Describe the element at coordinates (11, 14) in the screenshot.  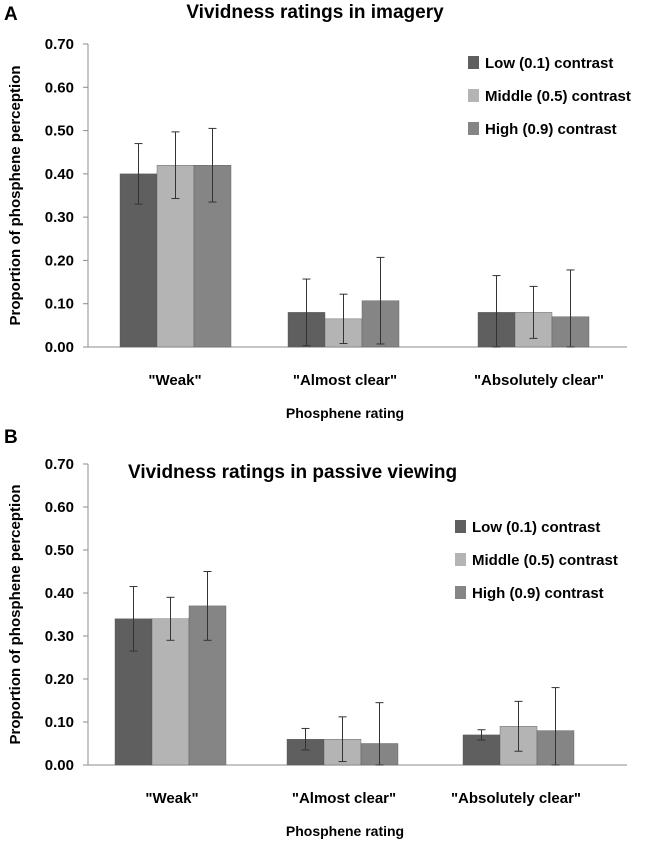
I see `panel-label: A` at that location.